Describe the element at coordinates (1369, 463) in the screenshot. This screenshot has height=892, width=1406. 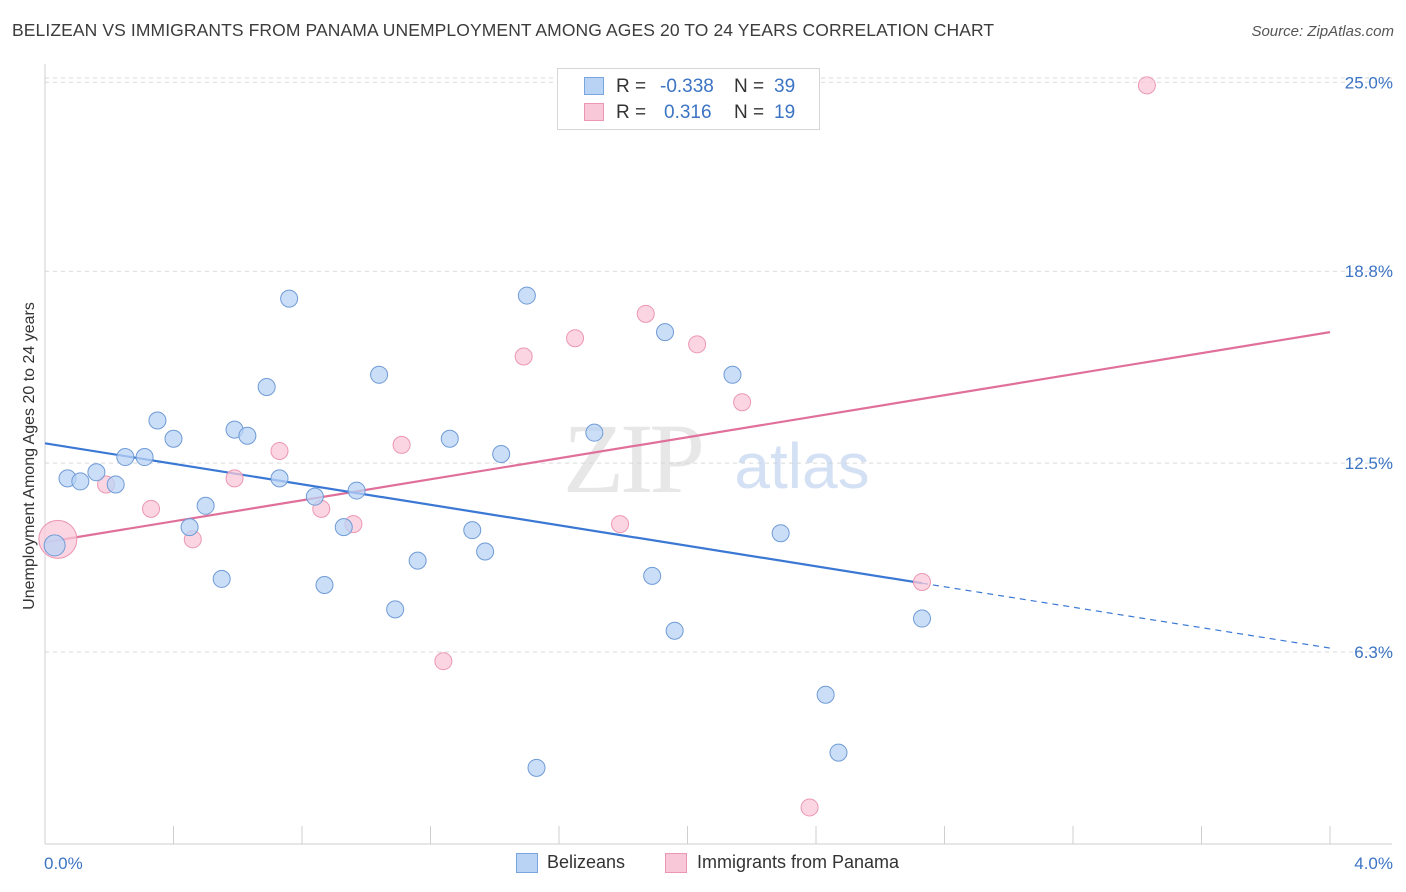
I see `y-tick-label: 12.5%` at that location.